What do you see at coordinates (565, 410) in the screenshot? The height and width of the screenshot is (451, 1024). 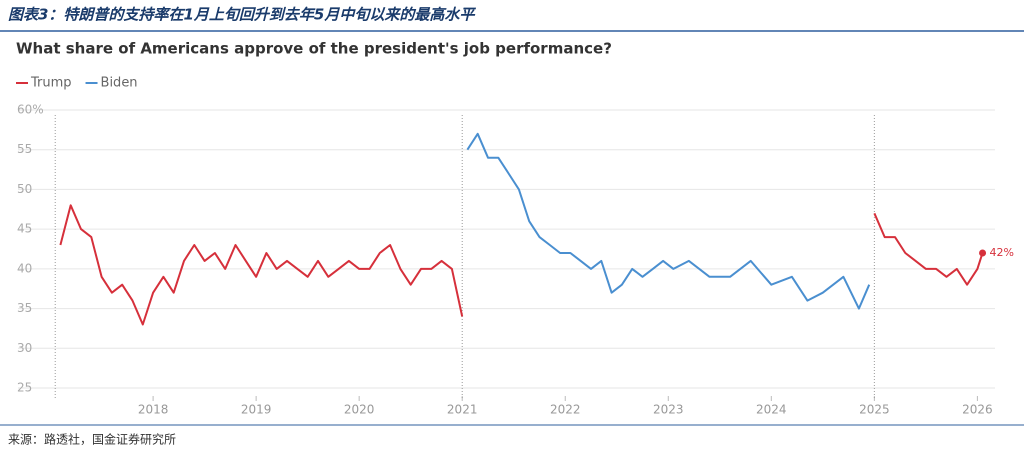 I see `x-tick-label: 2022` at bounding box center [565, 410].